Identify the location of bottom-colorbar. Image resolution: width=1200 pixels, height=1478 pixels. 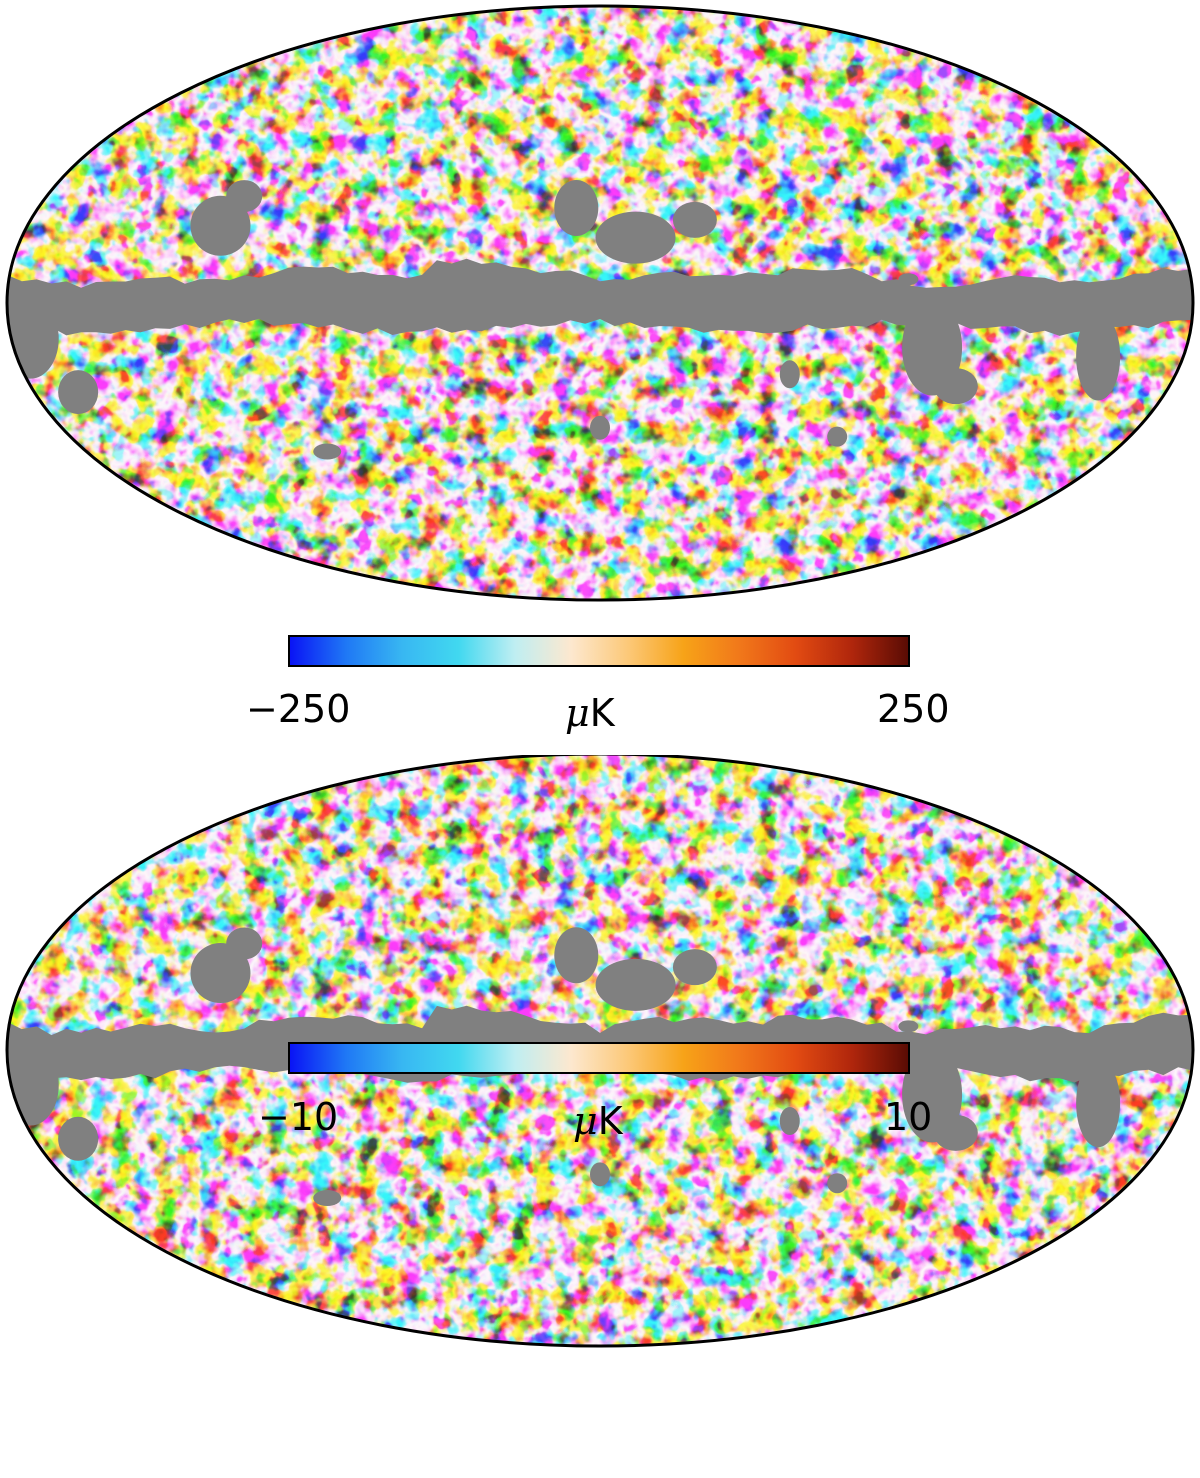
(599, 1058).